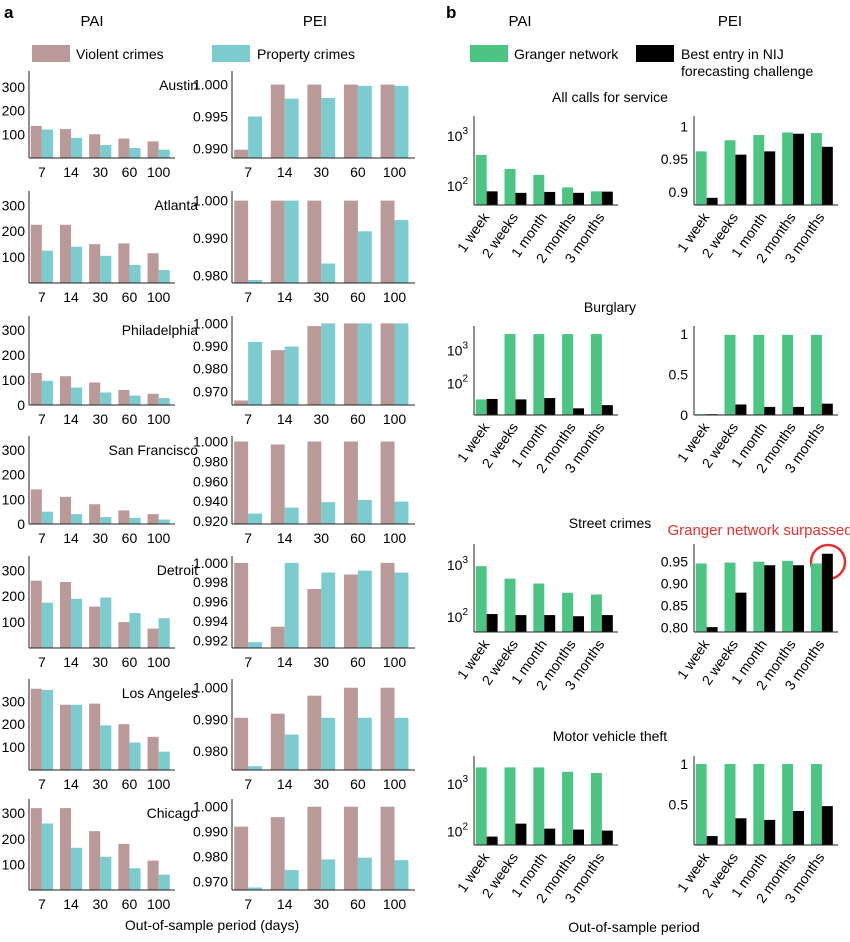 This screenshot has height=942, width=850. I want to click on pei-a-atlanta-xtick-1: 14, so click(285, 297).